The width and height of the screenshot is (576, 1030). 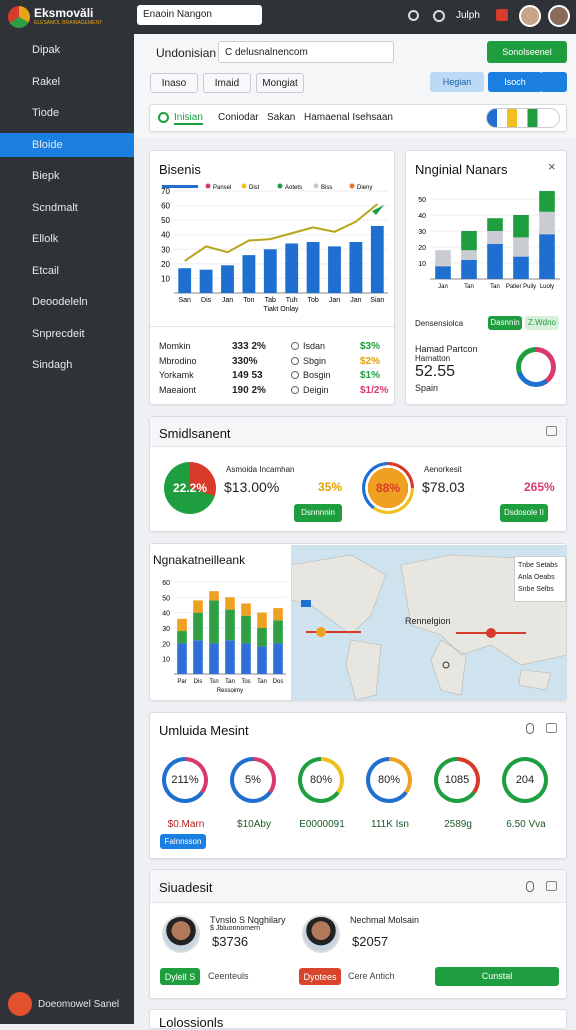 I want to click on x-tick-label: Tan, so click(x=495, y=287).